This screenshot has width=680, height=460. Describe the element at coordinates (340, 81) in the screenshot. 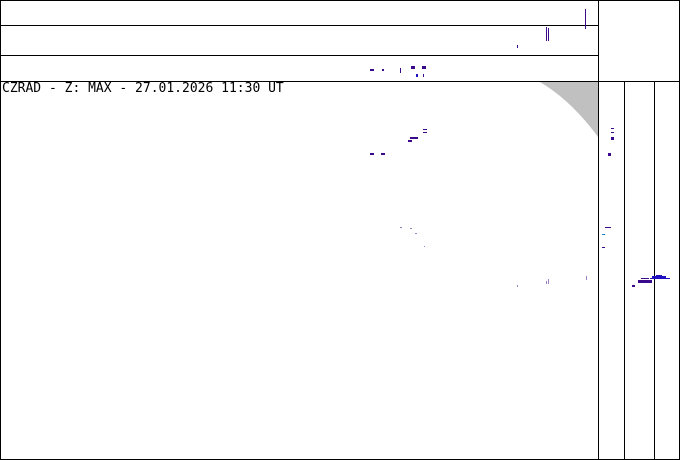

I see `divider-h3` at that location.